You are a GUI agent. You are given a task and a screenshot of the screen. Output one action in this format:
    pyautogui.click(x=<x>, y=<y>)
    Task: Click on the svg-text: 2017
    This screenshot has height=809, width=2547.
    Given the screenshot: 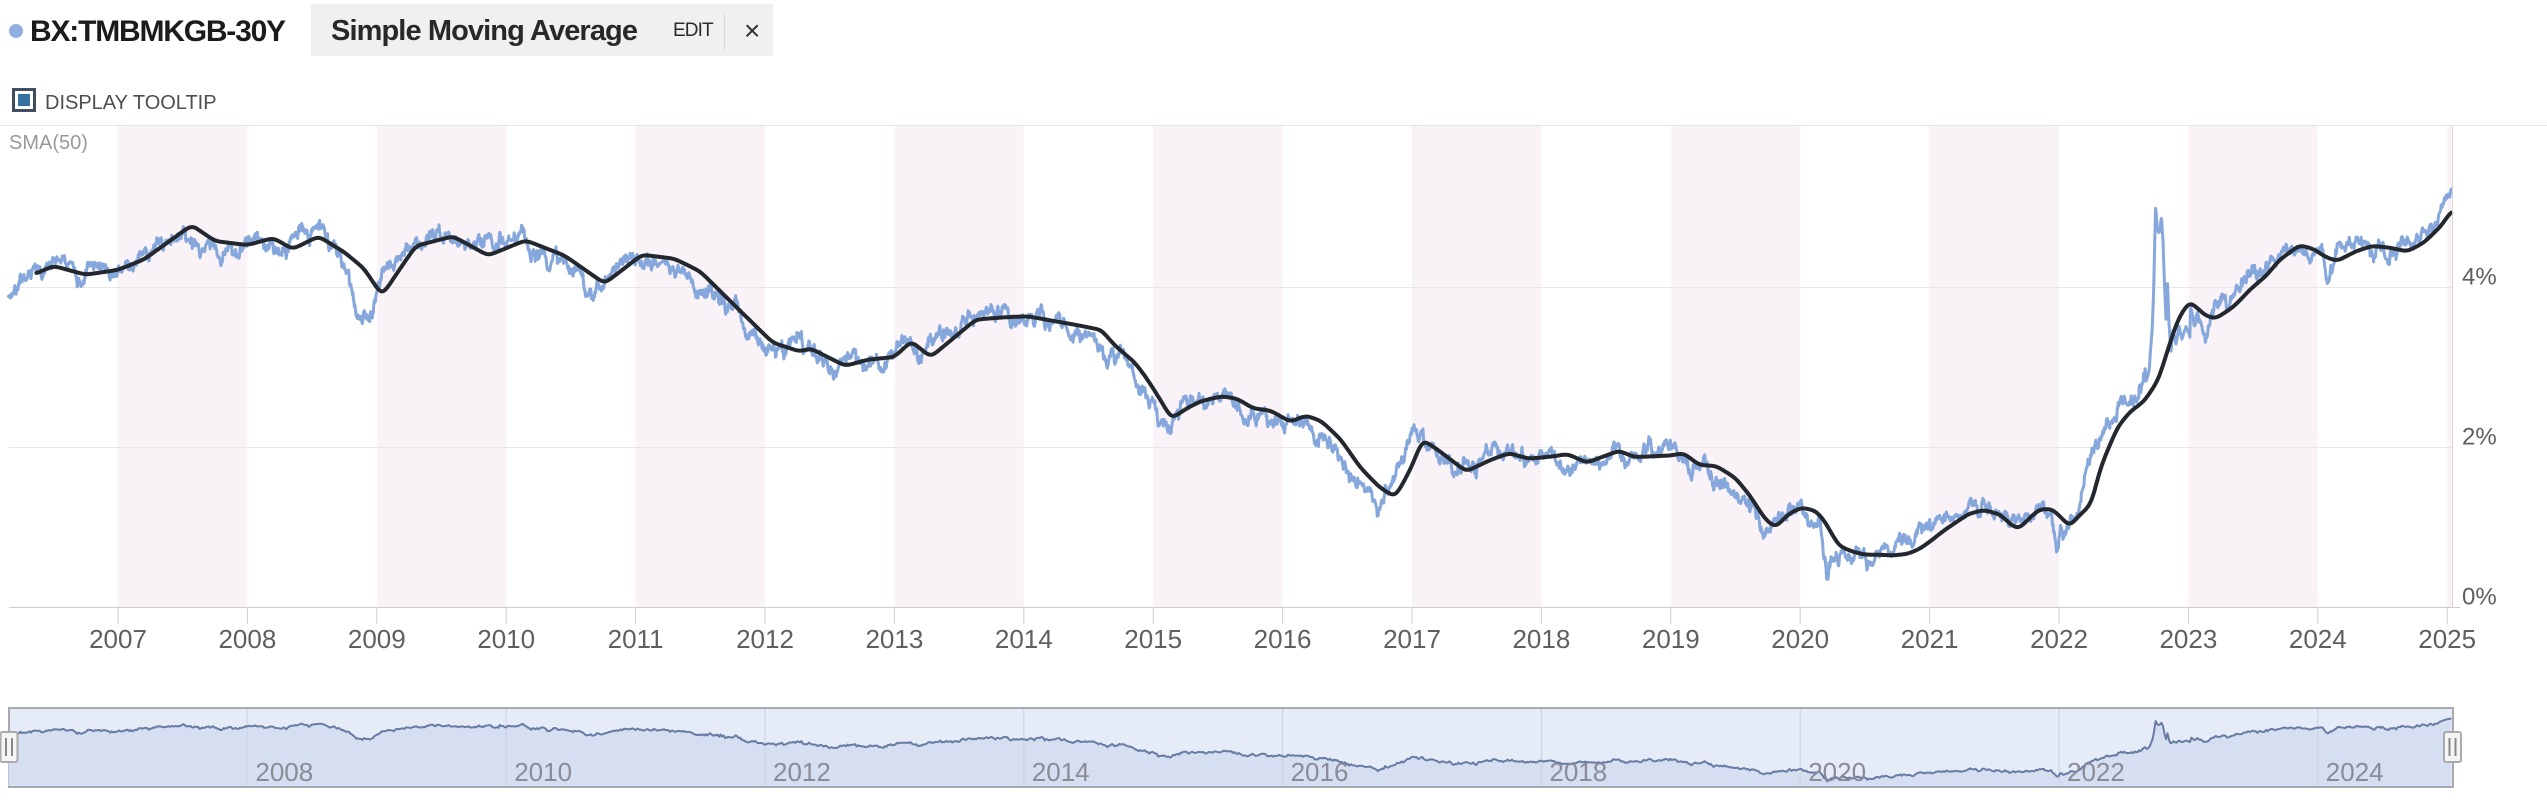 What is the action you would take?
    pyautogui.click(x=1412, y=639)
    